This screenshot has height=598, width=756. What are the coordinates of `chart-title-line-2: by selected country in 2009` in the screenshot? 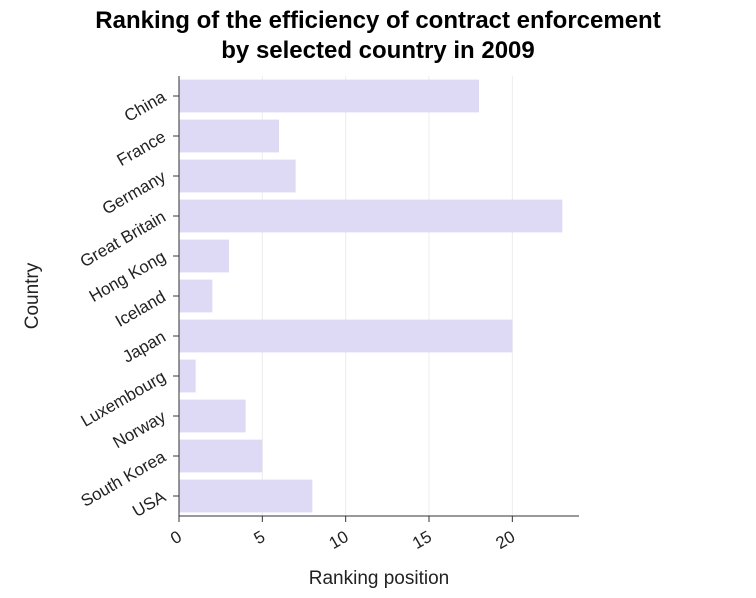 It's located at (378, 50).